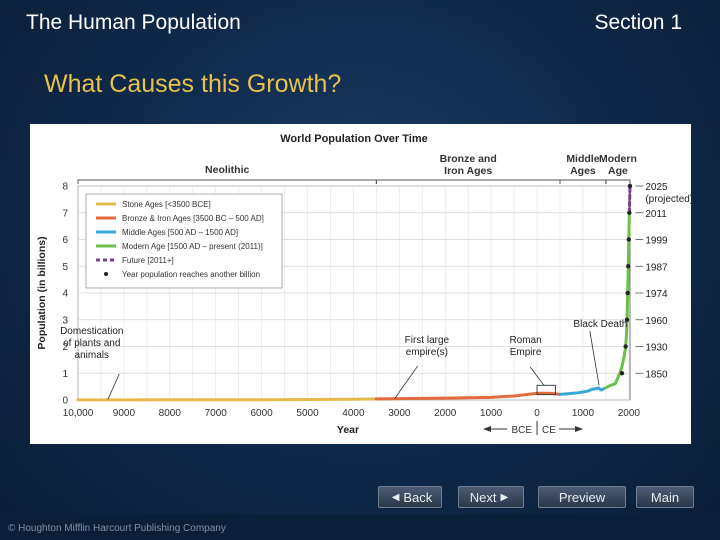 Image resolution: width=720 pixels, height=540 pixels. Describe the element at coordinates (537, 413) in the screenshot. I see `x-tick-label: 0` at that location.